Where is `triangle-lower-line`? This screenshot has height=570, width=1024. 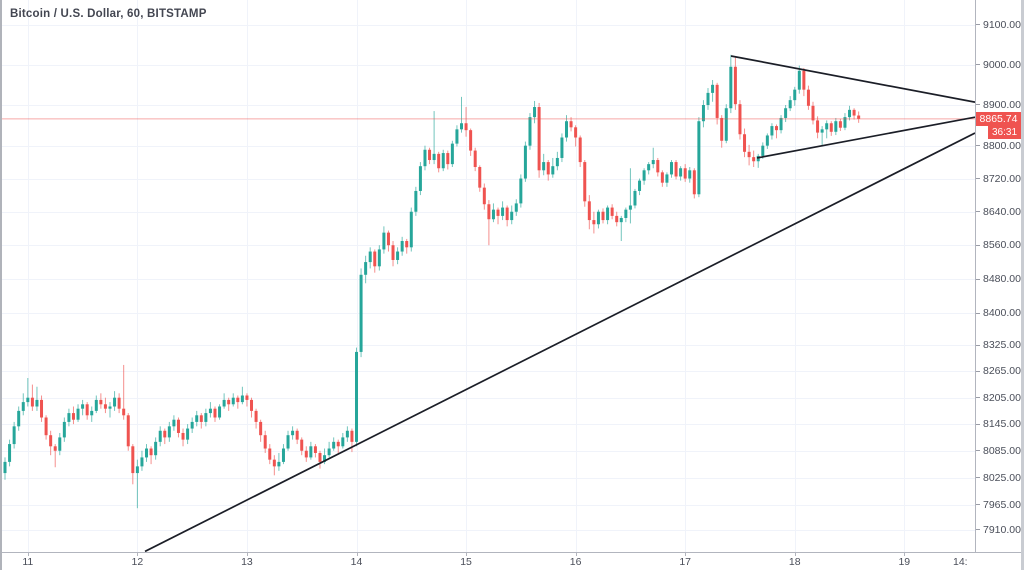
triangle-lower-line is located at coordinates (865, 137).